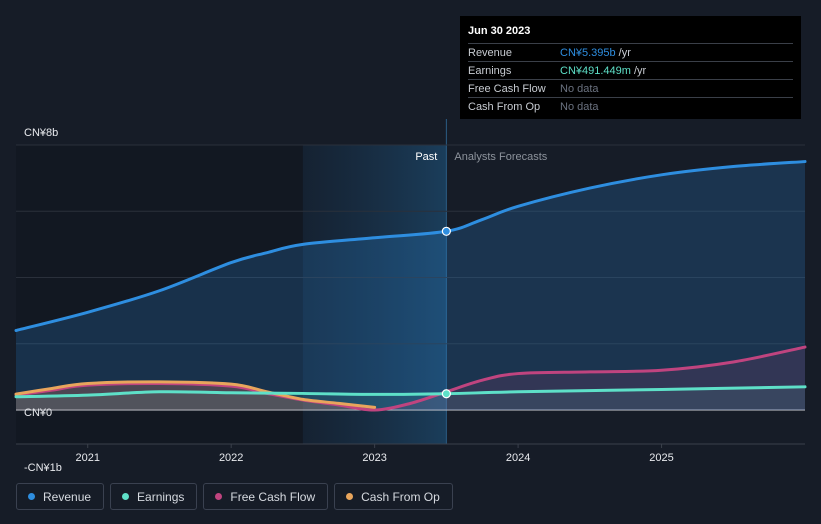 Image resolution: width=821 pixels, height=524 pixels. I want to click on y-tick-label: CN¥0, so click(38, 413).